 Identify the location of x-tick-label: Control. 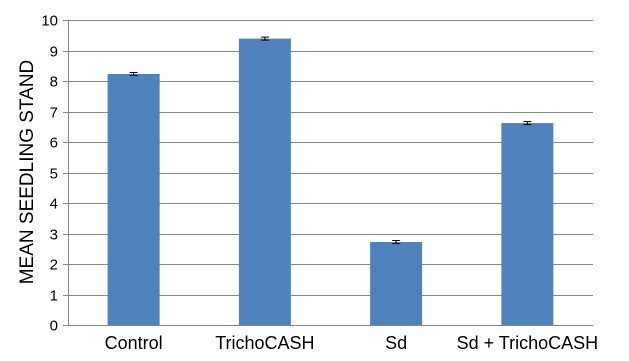
(134, 343).